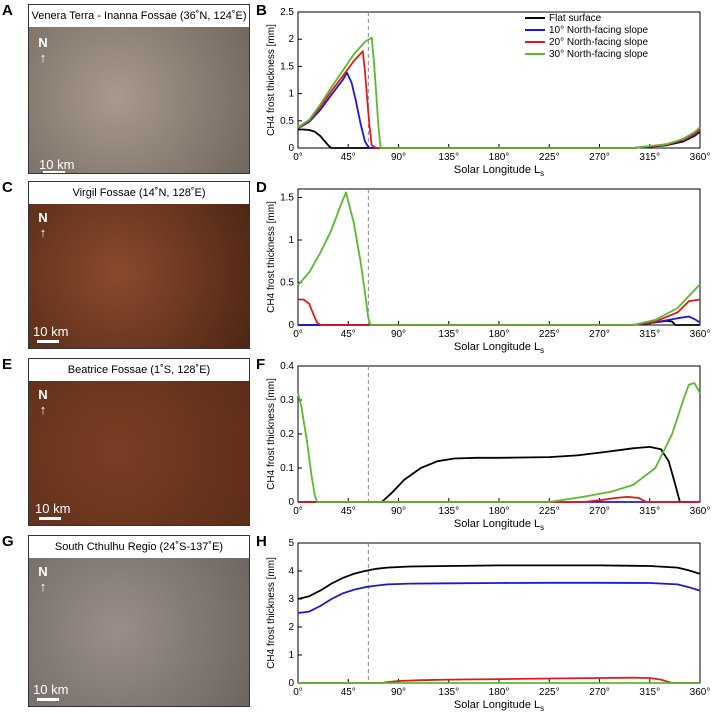  I want to click on image-title-e: Beatrice Fossae (1˚S, 128˚E), so click(139, 370).